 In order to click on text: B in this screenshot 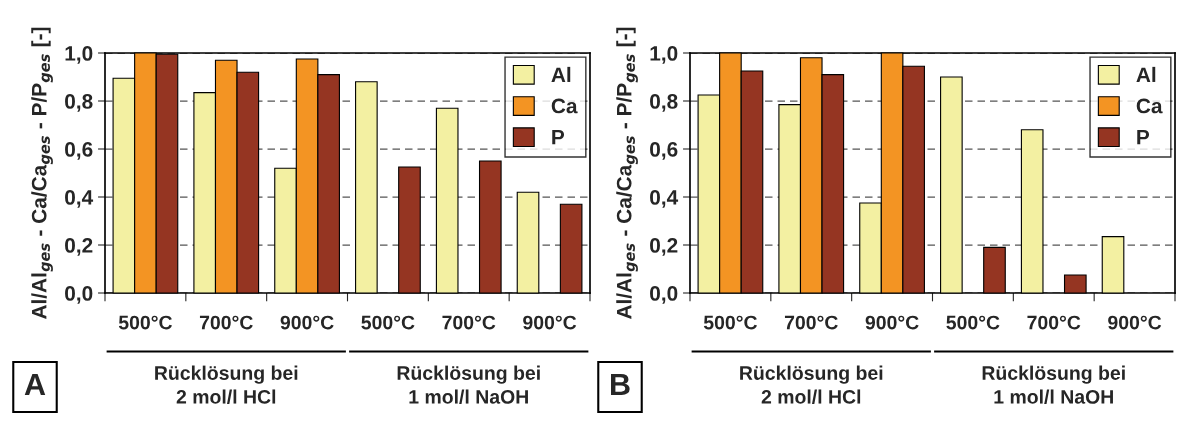, I will do `click(620, 384)`.